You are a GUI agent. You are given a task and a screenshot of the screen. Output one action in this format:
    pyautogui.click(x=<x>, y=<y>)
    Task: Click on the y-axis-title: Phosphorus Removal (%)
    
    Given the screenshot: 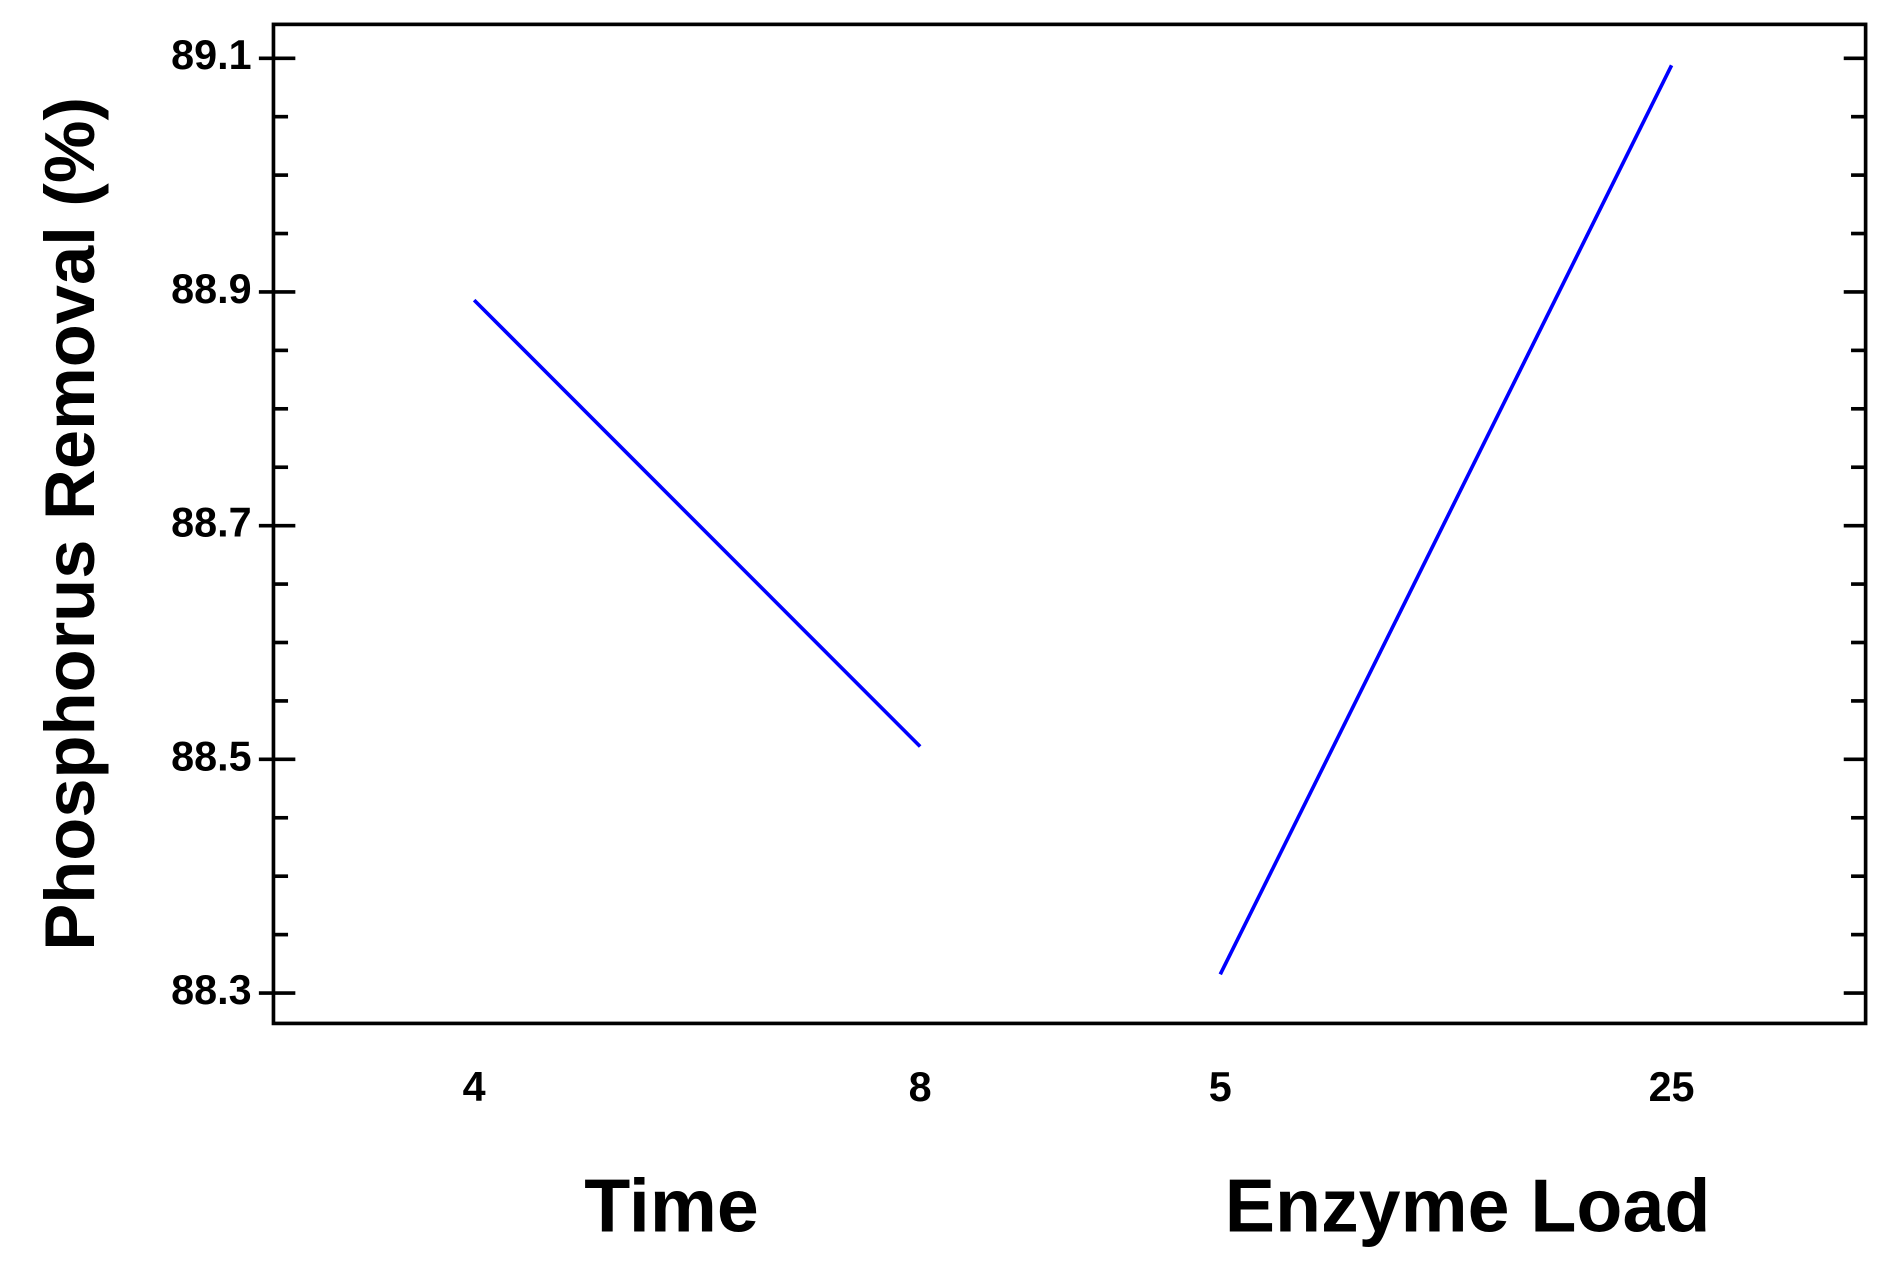 What is the action you would take?
    pyautogui.click(x=69, y=524)
    